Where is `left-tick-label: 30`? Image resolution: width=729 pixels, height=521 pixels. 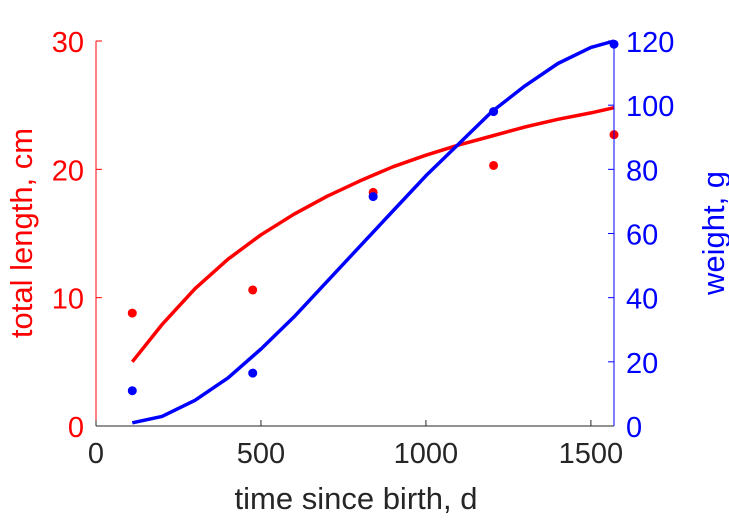
left-tick-label: 30 is located at coordinates (68, 43).